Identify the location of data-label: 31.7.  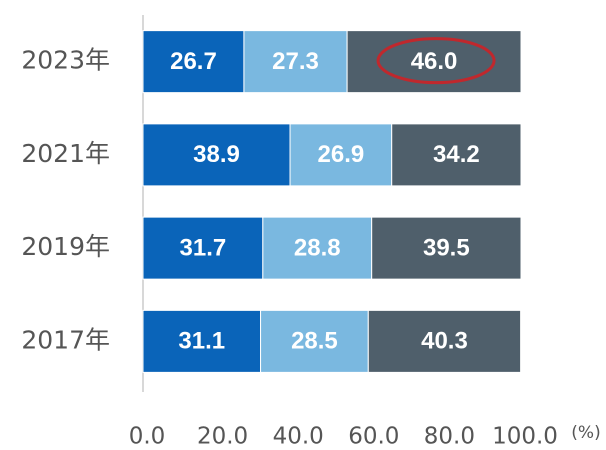
(203, 247).